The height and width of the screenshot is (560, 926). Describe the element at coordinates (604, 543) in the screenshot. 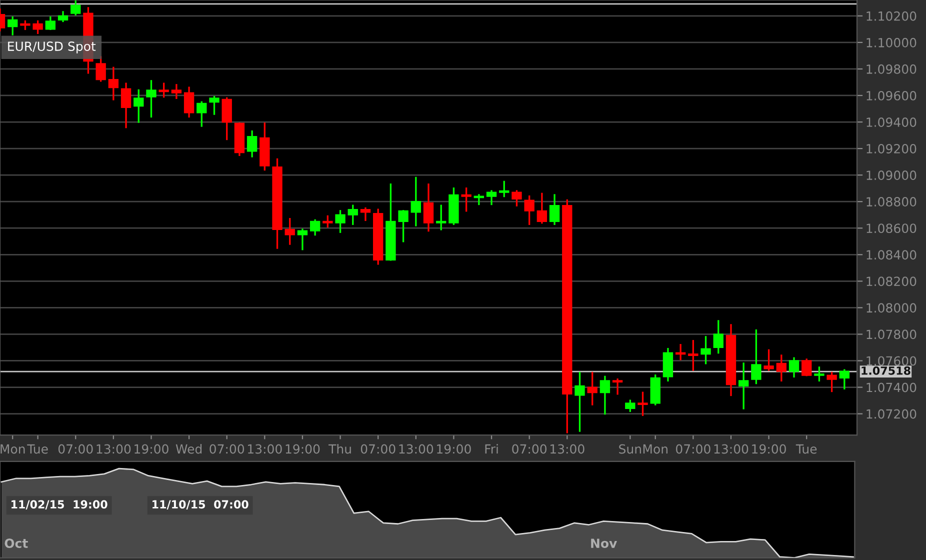

I see `x-tick-label: Nov` at that location.